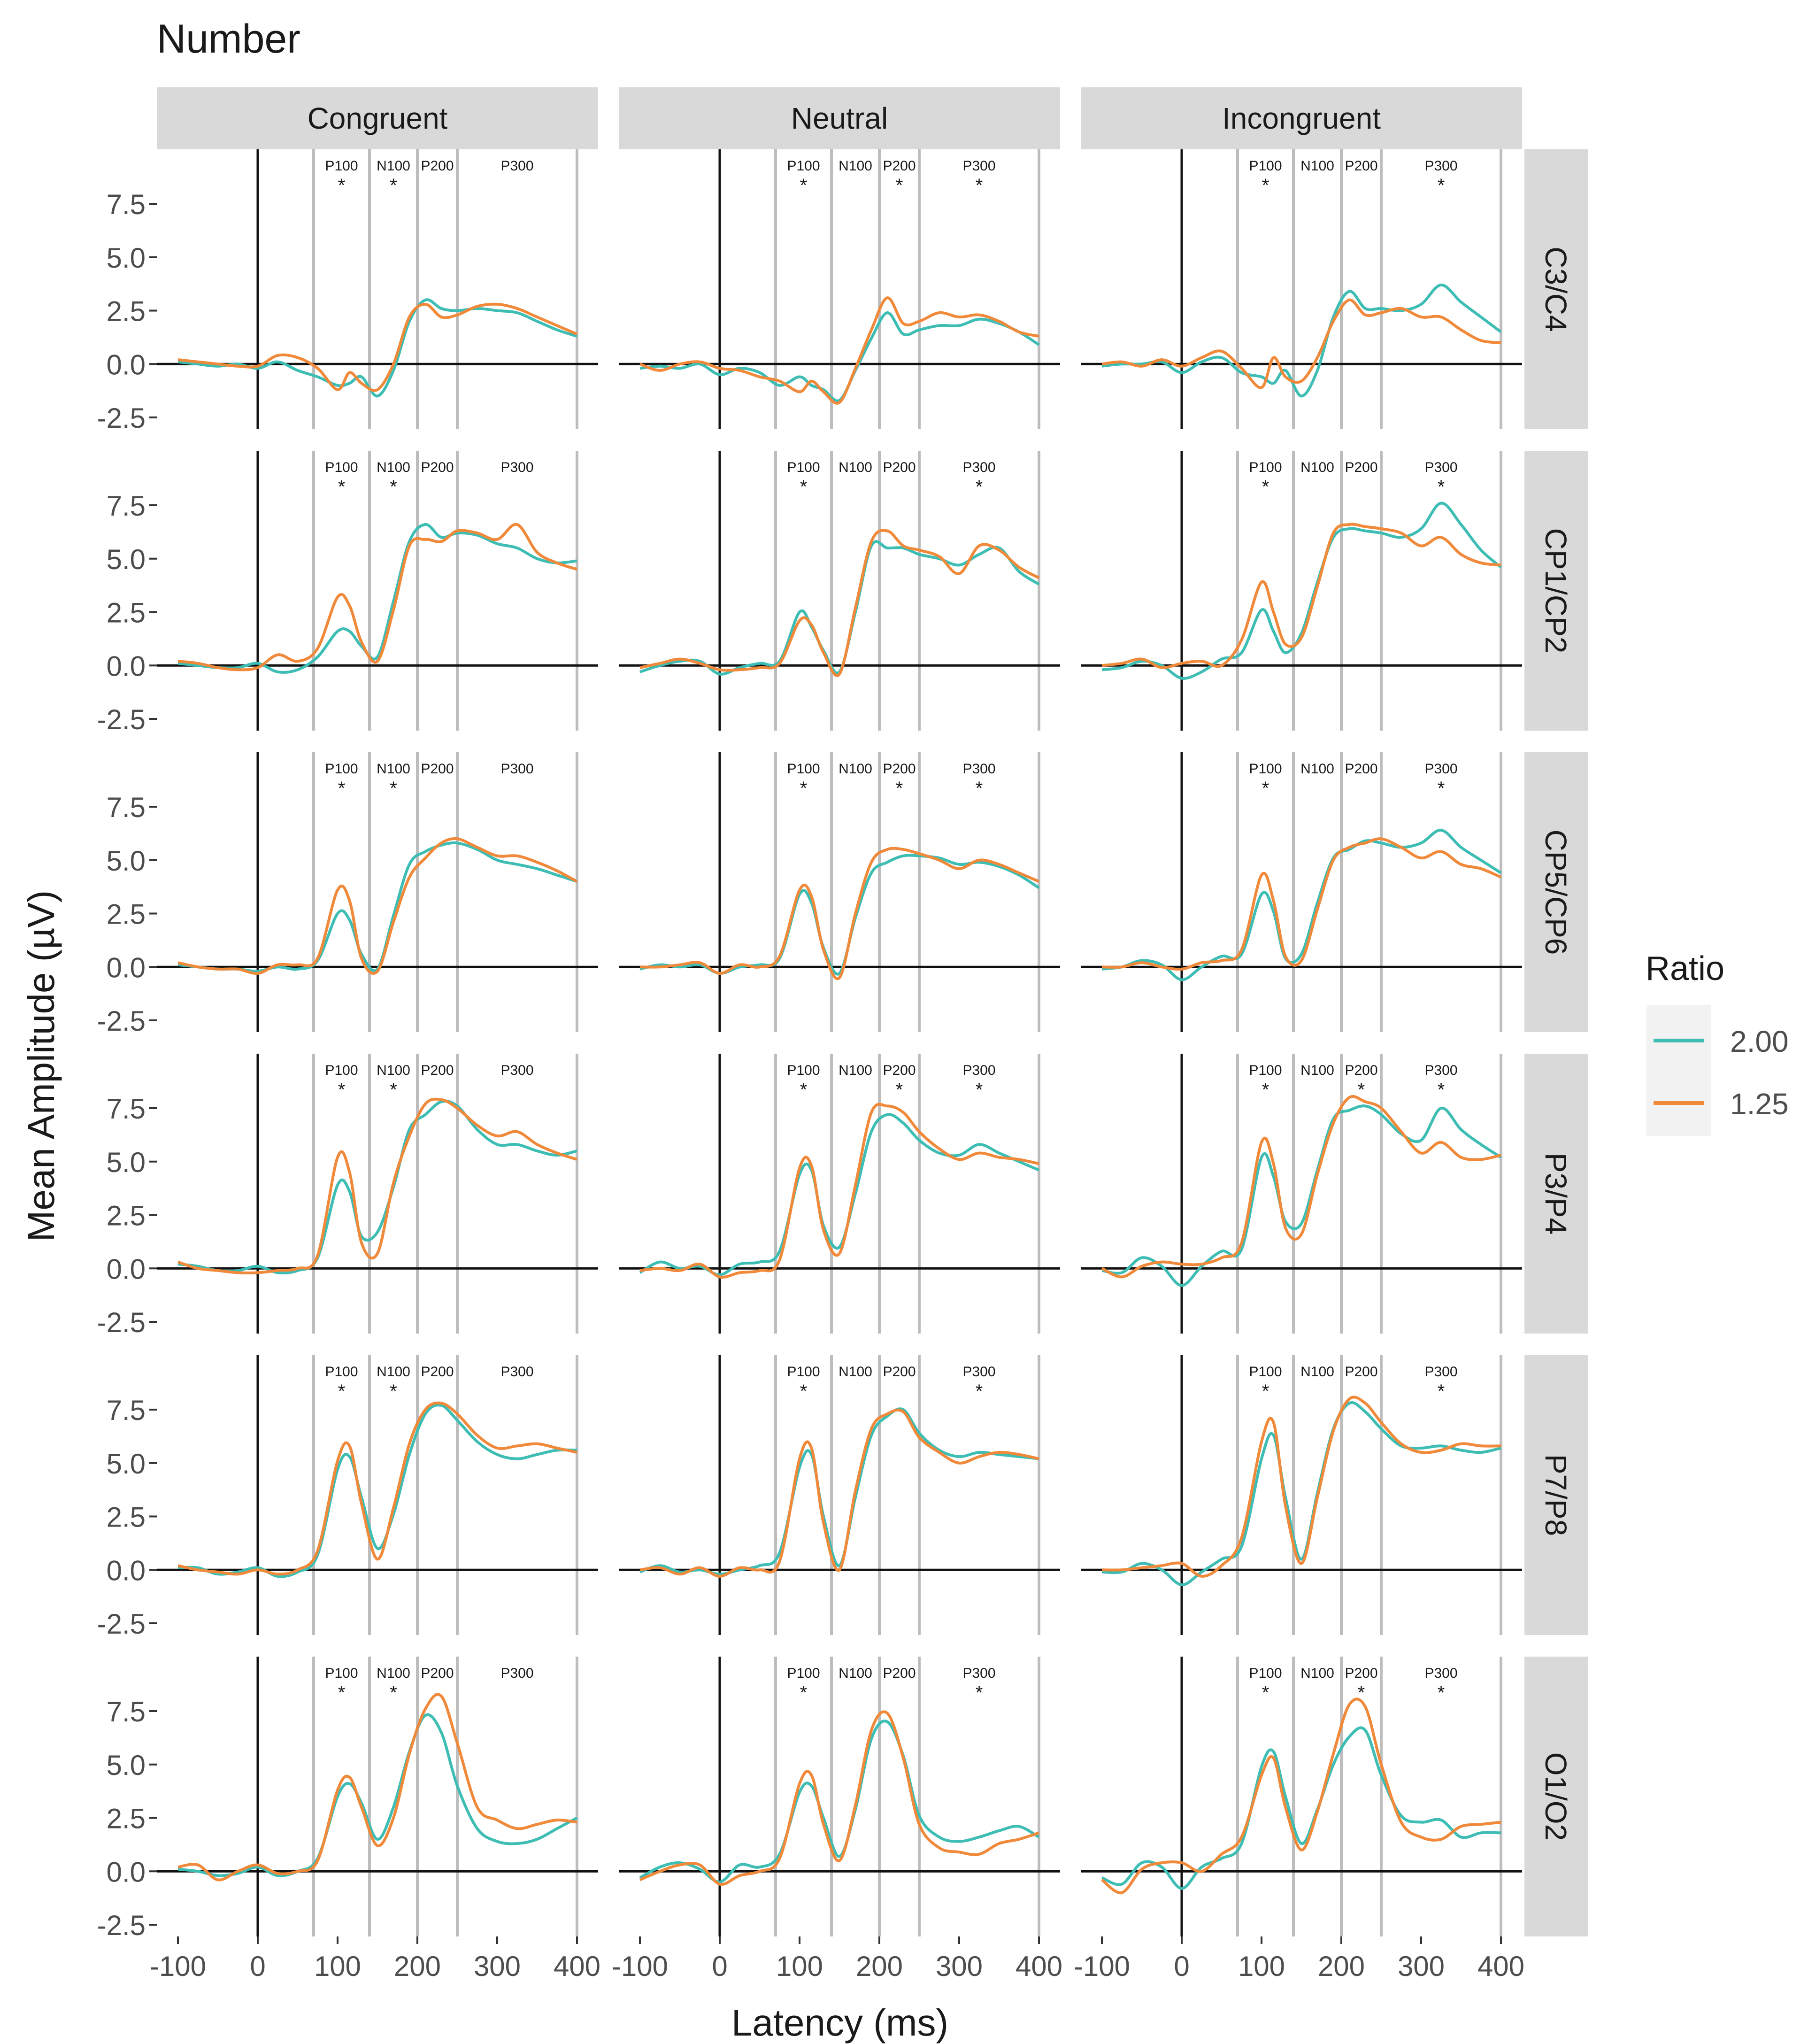  I want to click on panel-p3-p4-congruent: P100 * N100 * P200 P300, so click(377, 1194).